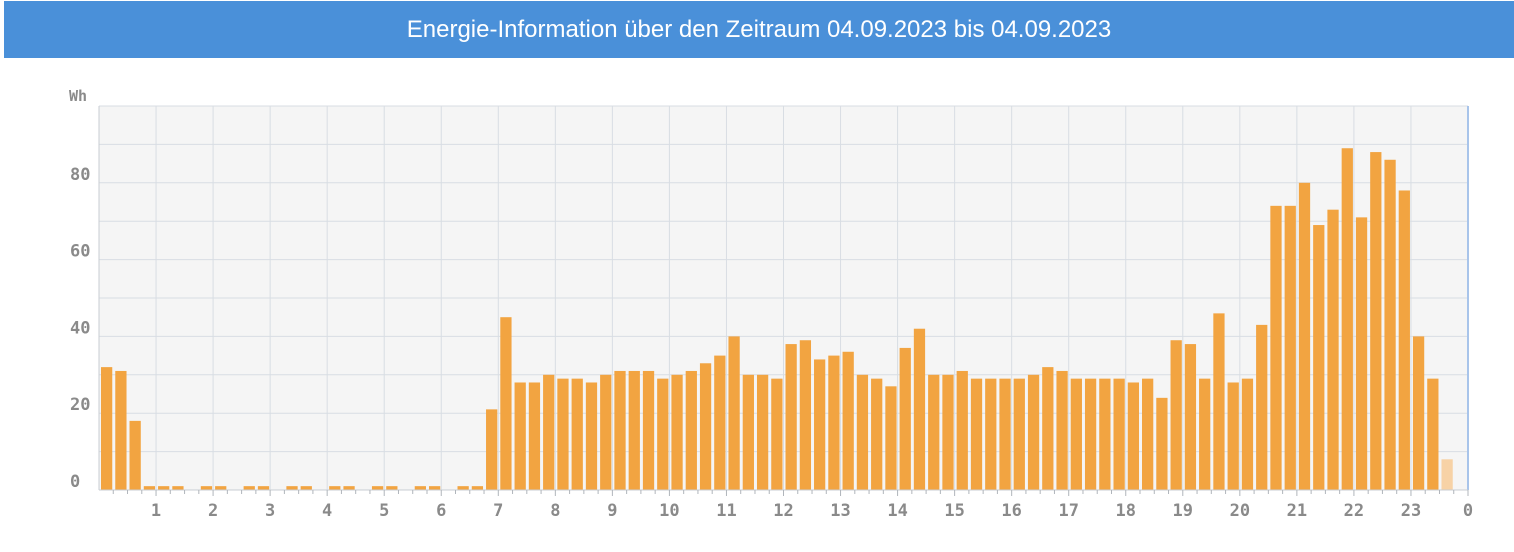 Image resolution: width=1514 pixels, height=552 pixels. Describe the element at coordinates (156, 511) in the screenshot. I see `x-tick-label: 1` at that location.